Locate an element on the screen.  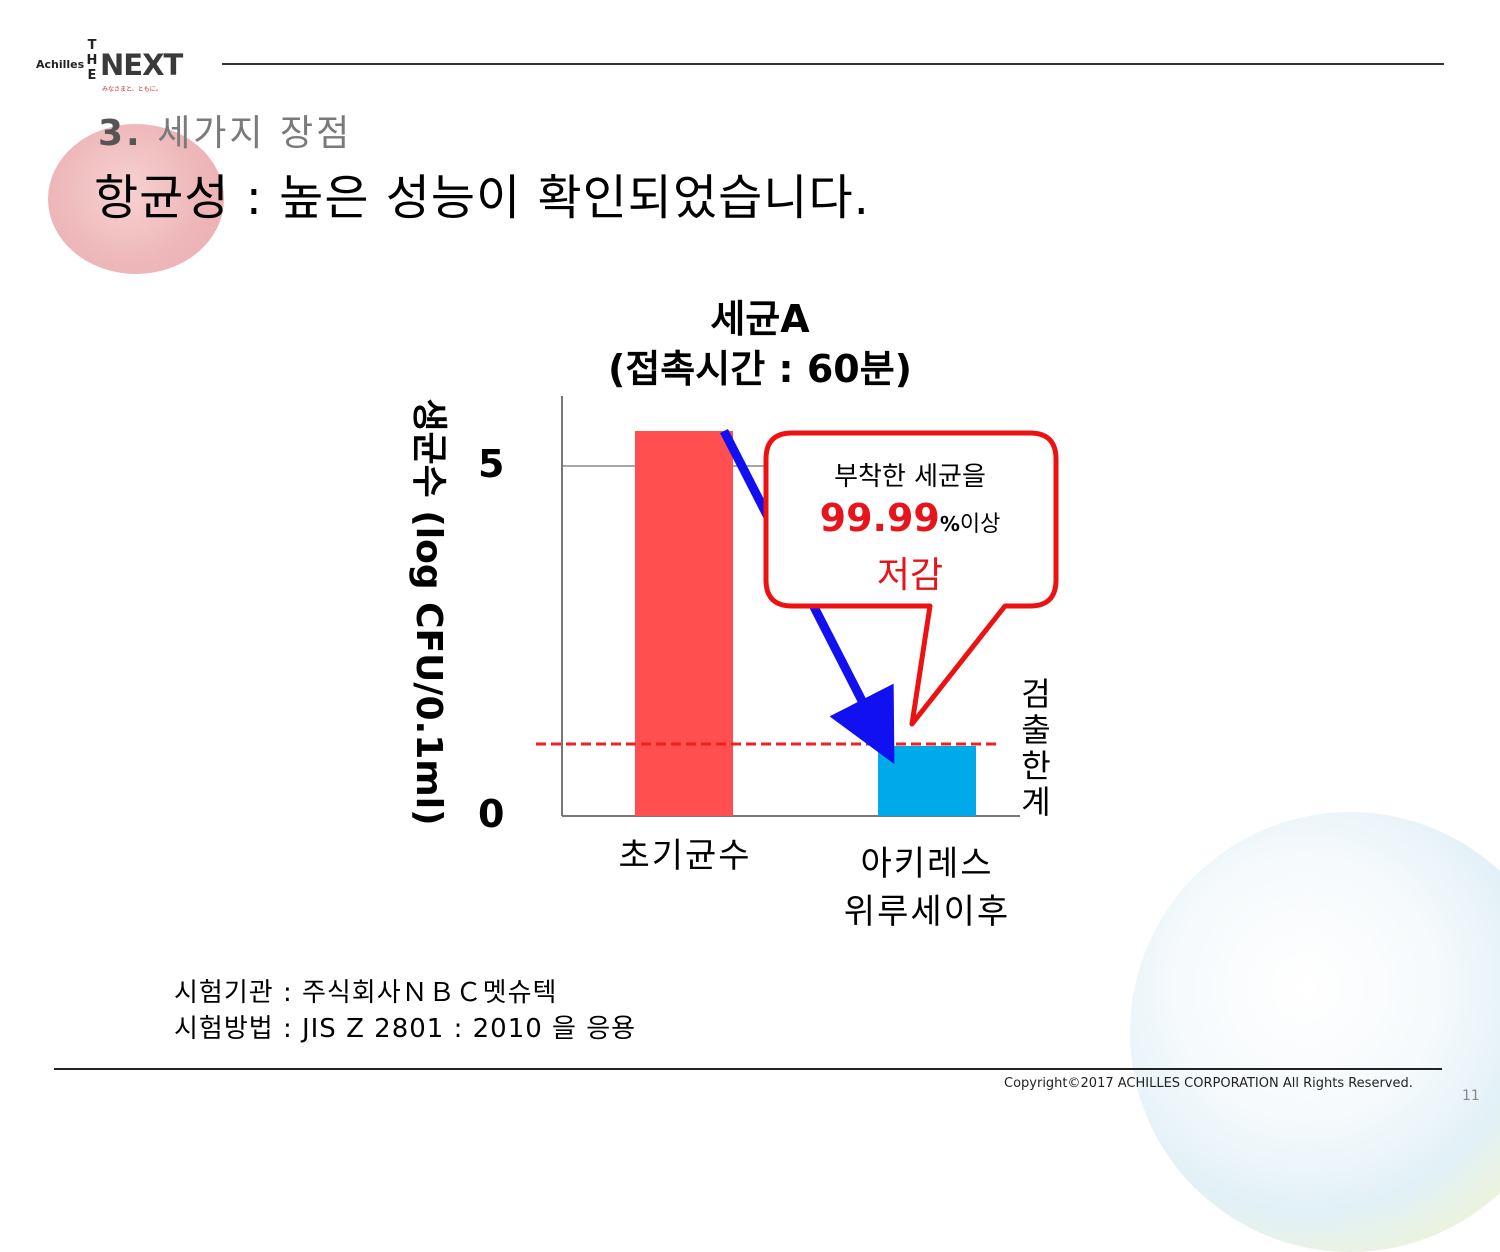
annotation-unit: % is located at coordinates (949, 524).